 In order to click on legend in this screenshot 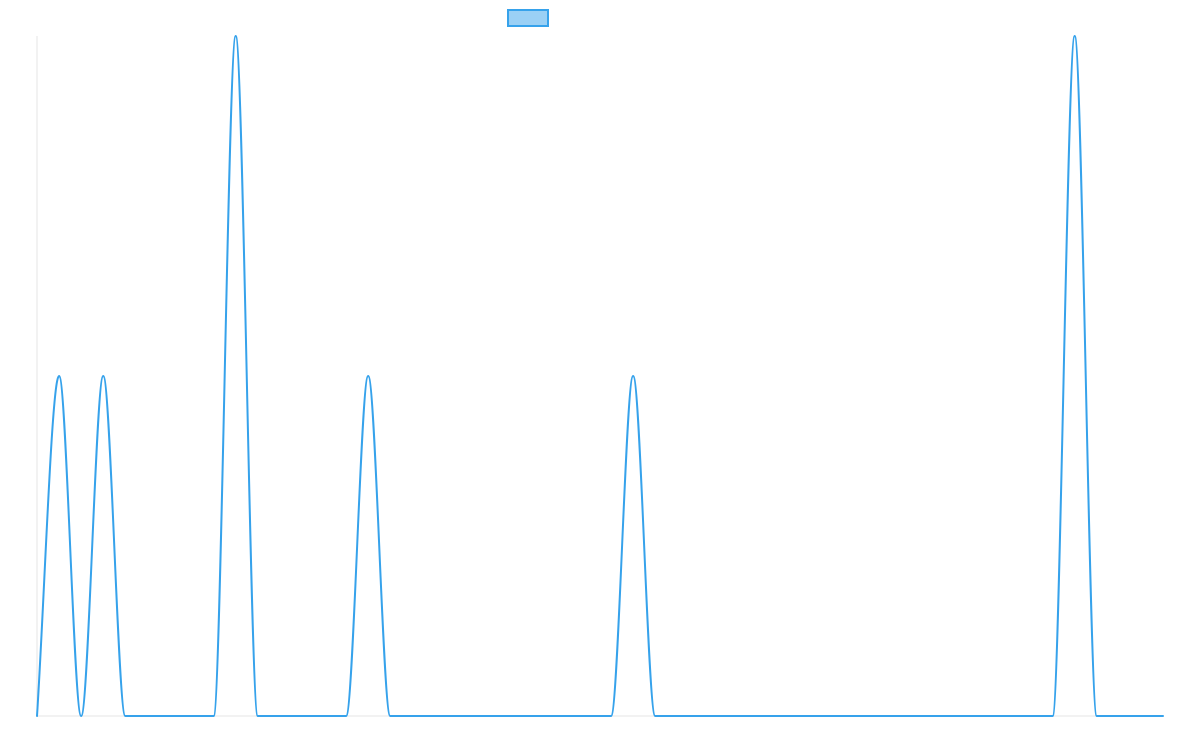, I will do `click(528, 18)`.